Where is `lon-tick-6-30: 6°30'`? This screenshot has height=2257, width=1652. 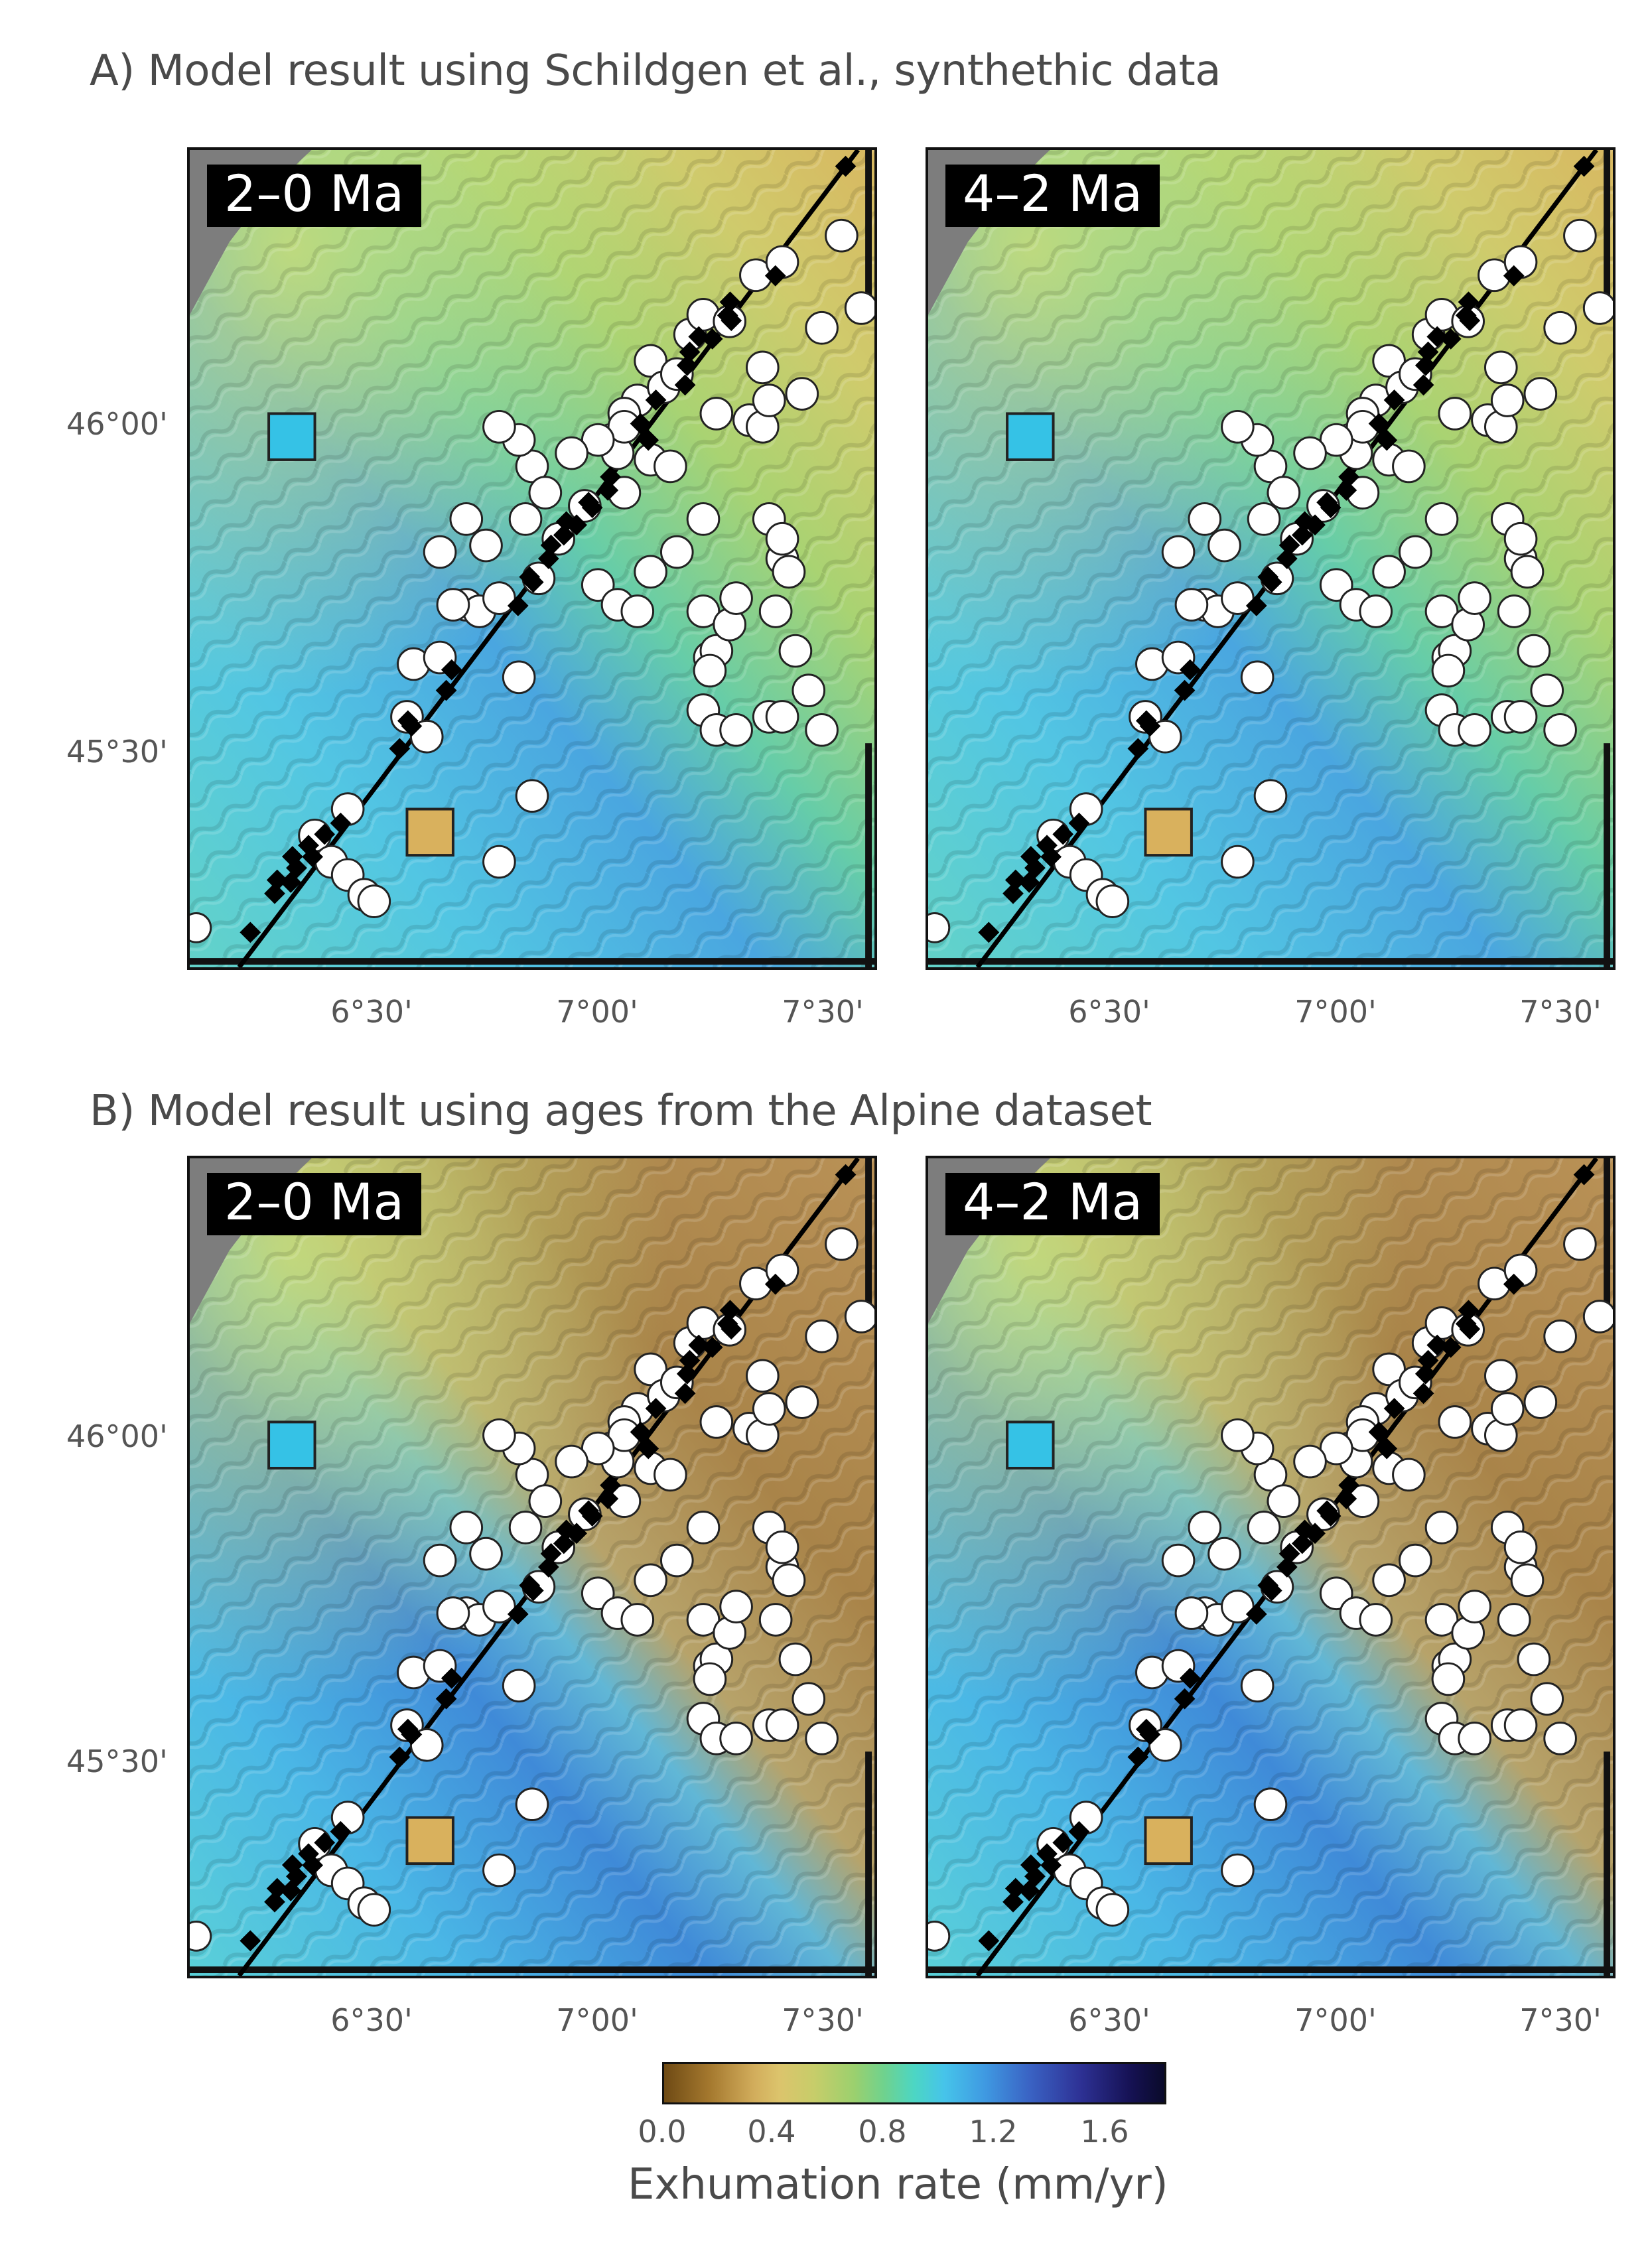
lon-tick-6-30: 6°30' is located at coordinates (1109, 1012).